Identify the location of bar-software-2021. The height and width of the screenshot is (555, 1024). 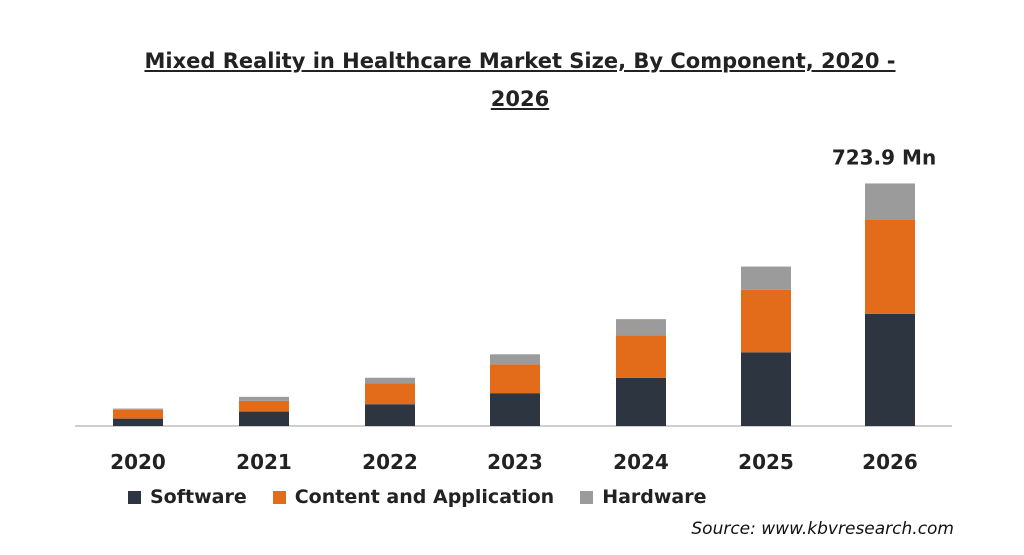
(264, 418).